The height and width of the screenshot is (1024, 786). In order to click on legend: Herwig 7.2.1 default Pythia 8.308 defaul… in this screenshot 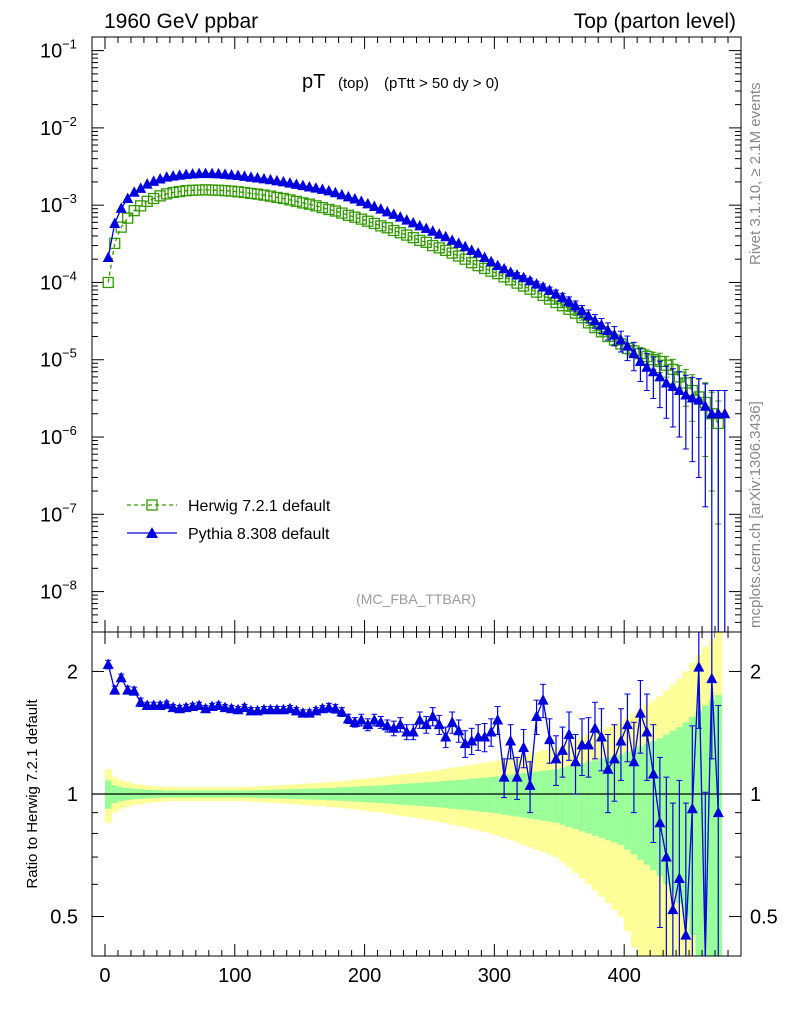, I will do `click(229, 520)`.